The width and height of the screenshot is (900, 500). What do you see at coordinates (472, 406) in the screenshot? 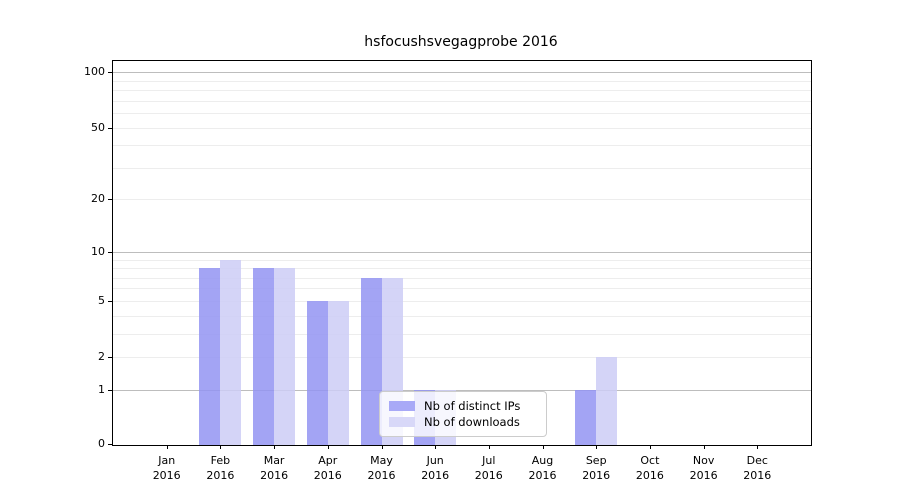
I see `legend-label: Nb of distinct IPs` at bounding box center [472, 406].